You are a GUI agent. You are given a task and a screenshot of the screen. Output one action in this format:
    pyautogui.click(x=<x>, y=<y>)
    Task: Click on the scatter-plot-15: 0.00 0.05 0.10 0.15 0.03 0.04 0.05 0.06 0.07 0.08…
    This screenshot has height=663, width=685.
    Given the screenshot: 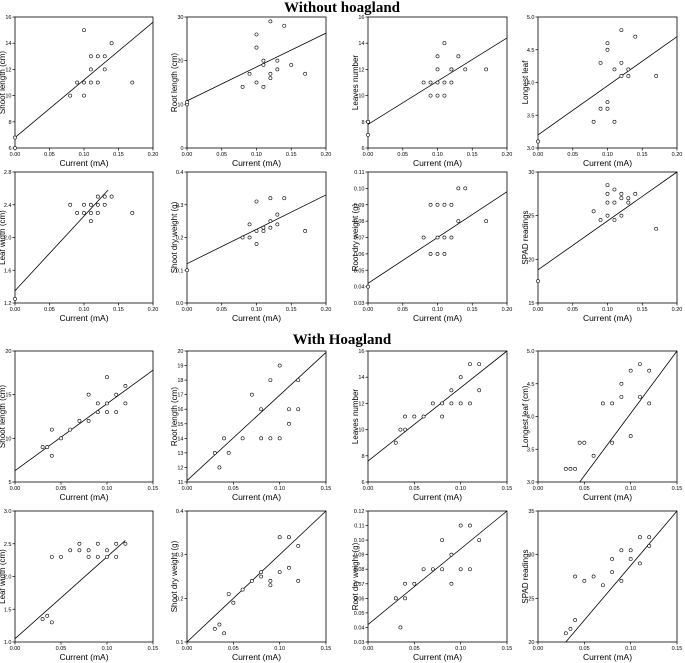 What is the action you would take?
    pyautogui.click(x=431, y=585)
    